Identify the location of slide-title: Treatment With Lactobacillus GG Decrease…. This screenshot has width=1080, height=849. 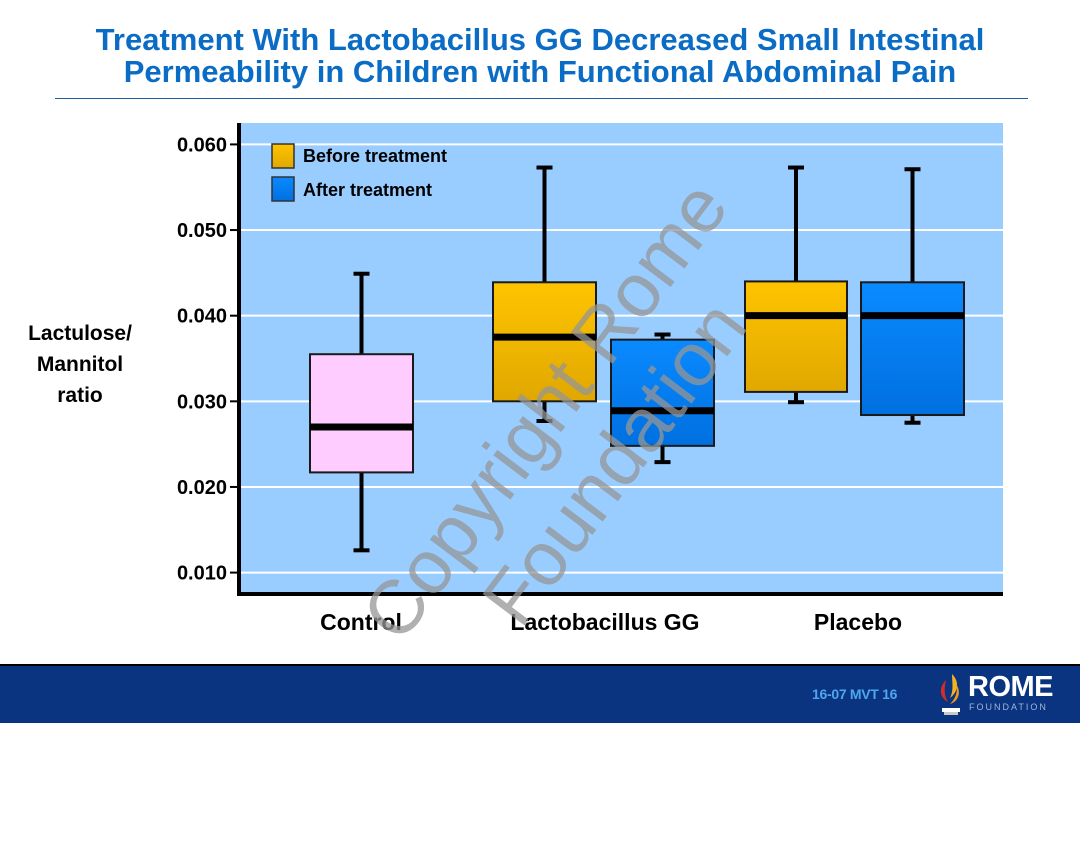
(540, 56).